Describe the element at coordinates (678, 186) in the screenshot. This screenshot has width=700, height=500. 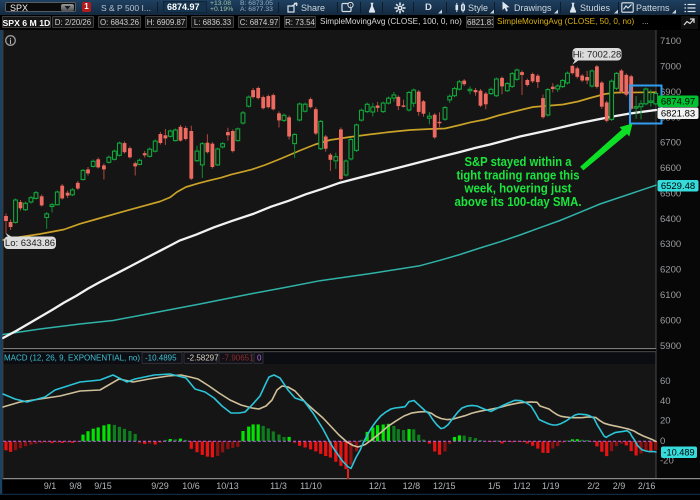
I see `svg-text: 6529.48` at that location.